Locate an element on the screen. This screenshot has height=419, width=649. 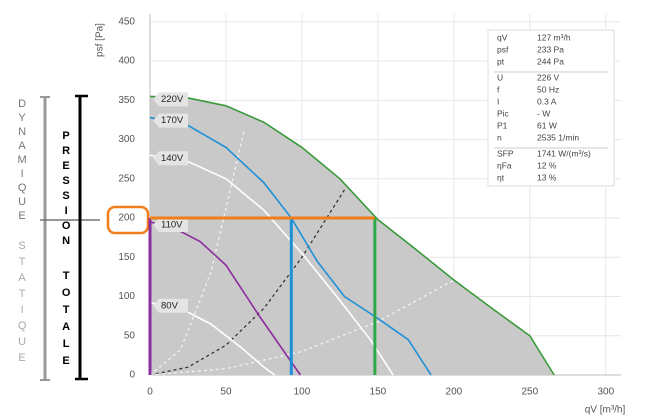
curve-label: 80V is located at coordinates (170, 305).